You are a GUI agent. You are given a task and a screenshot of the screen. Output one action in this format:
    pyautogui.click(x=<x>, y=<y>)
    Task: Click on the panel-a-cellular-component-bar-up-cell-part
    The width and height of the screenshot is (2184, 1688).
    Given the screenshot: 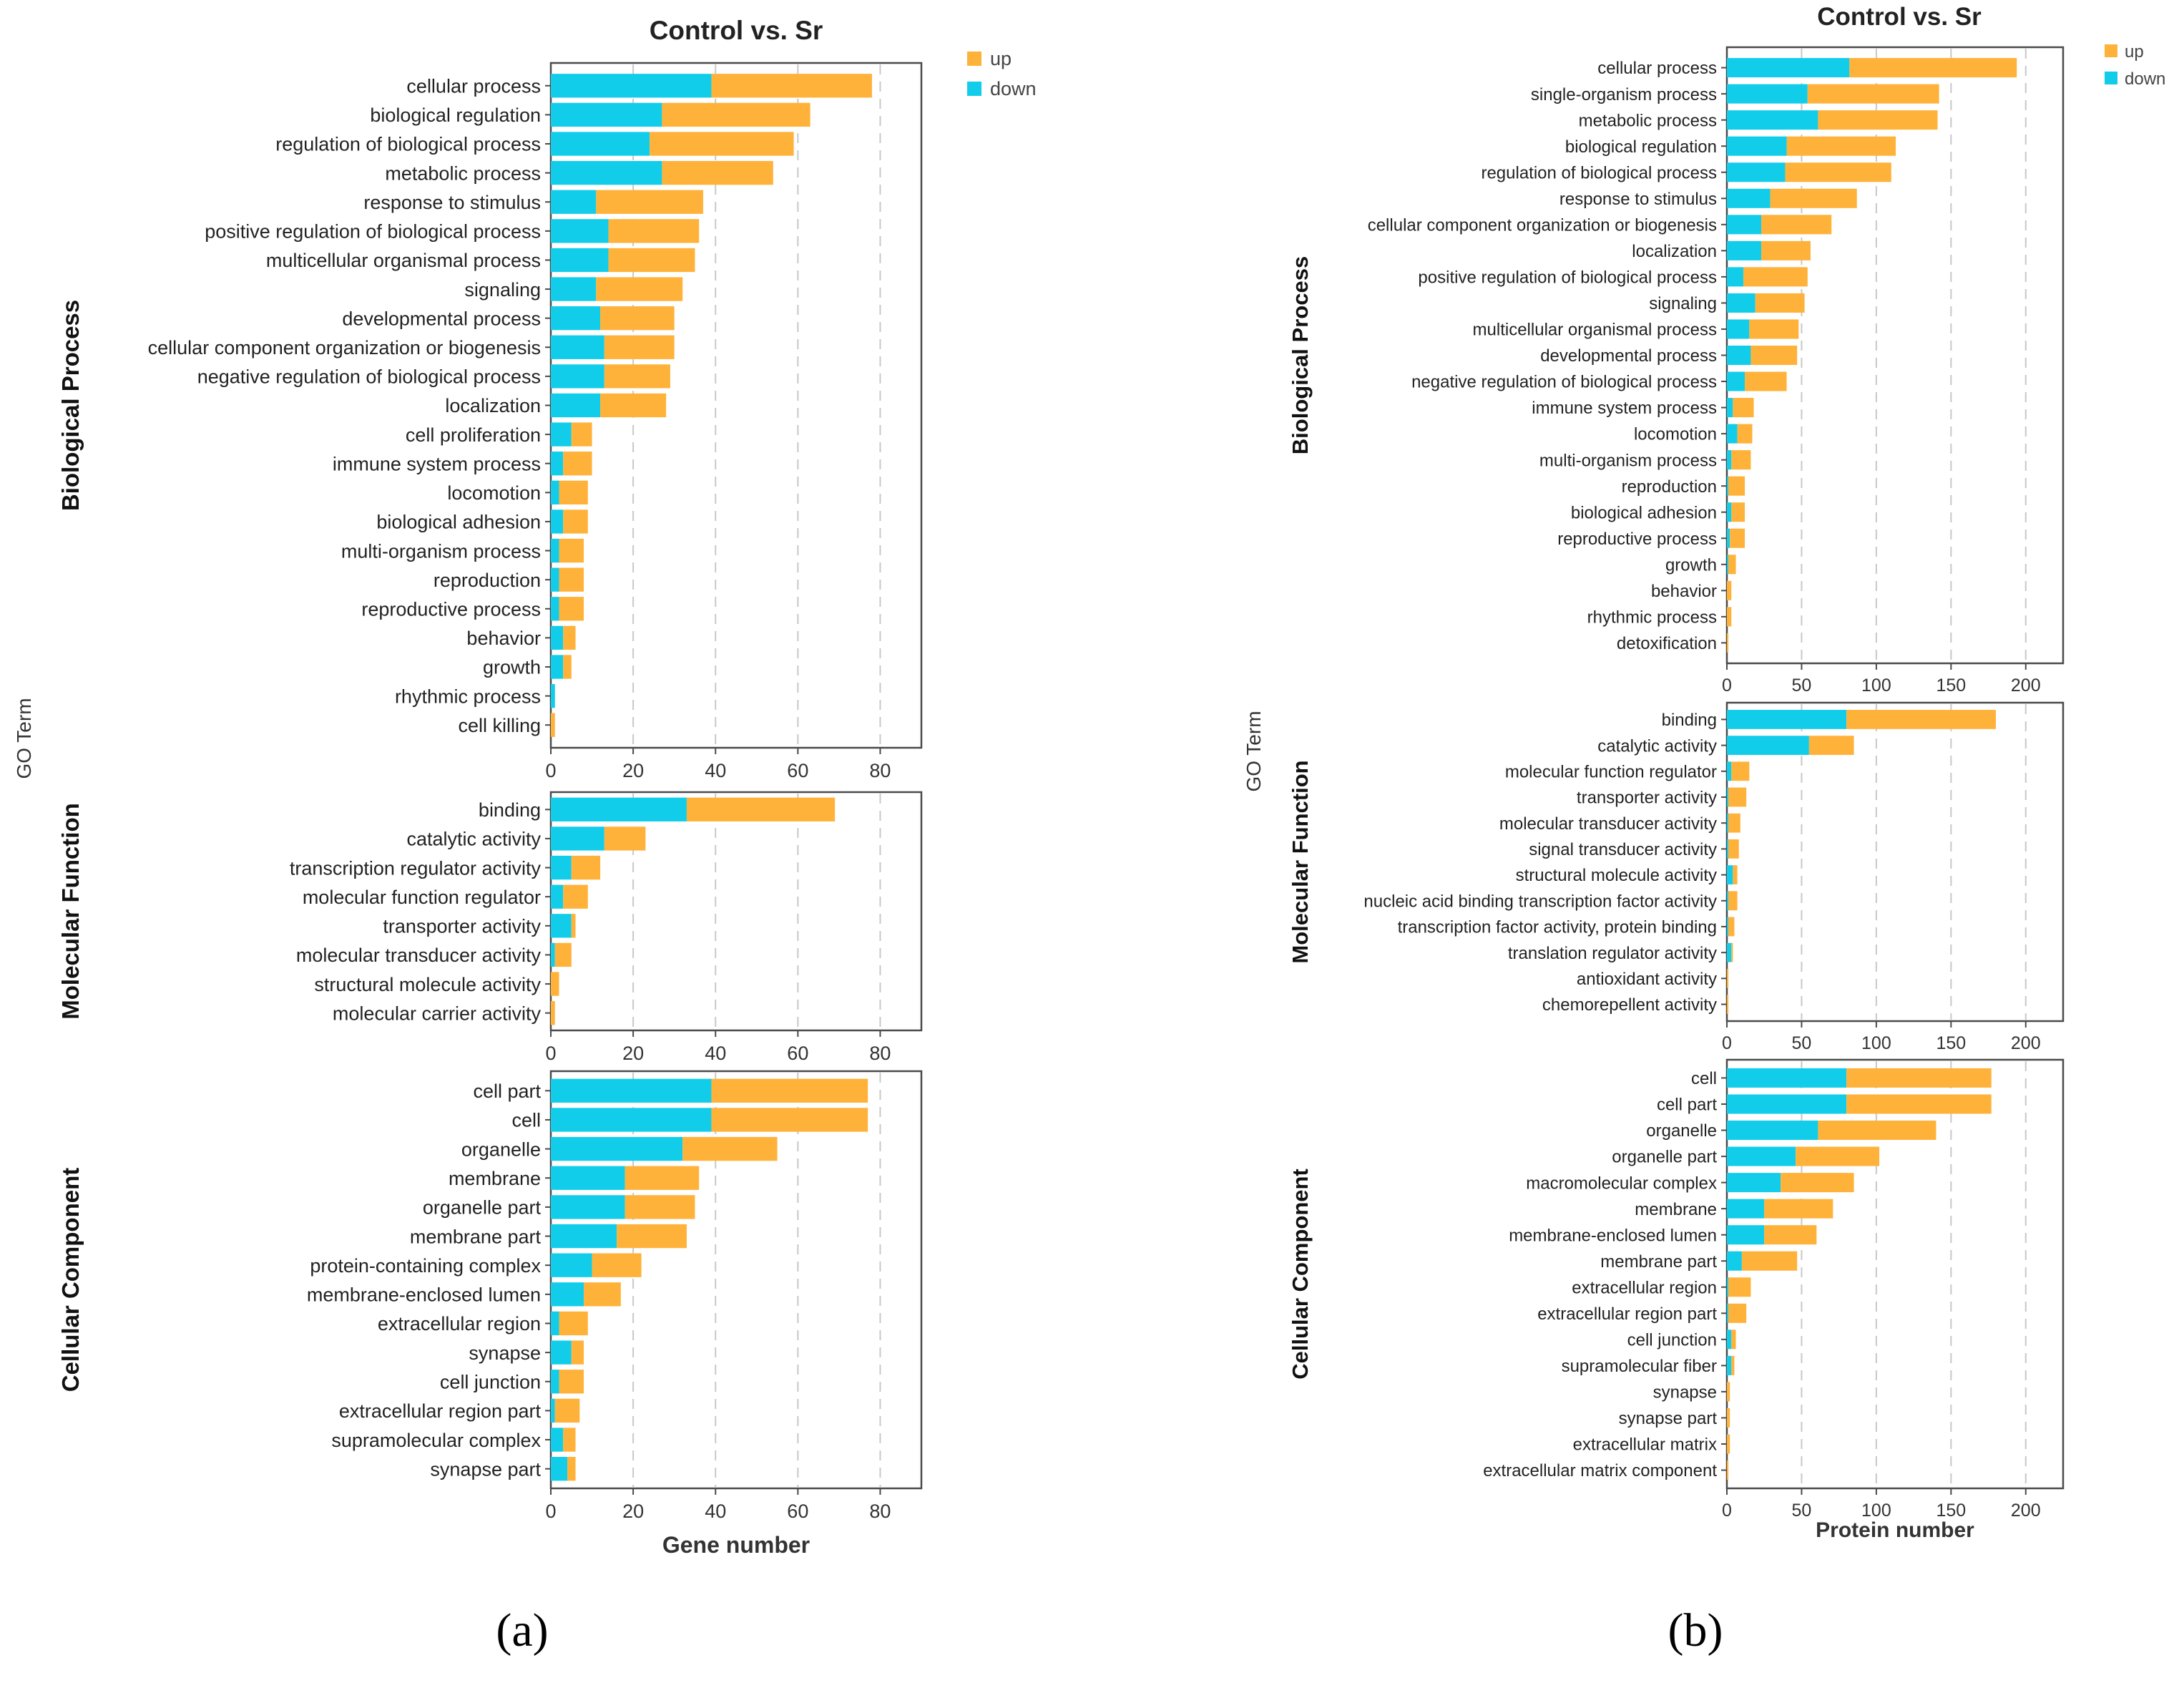 What is the action you would take?
    pyautogui.click(x=789, y=1090)
    